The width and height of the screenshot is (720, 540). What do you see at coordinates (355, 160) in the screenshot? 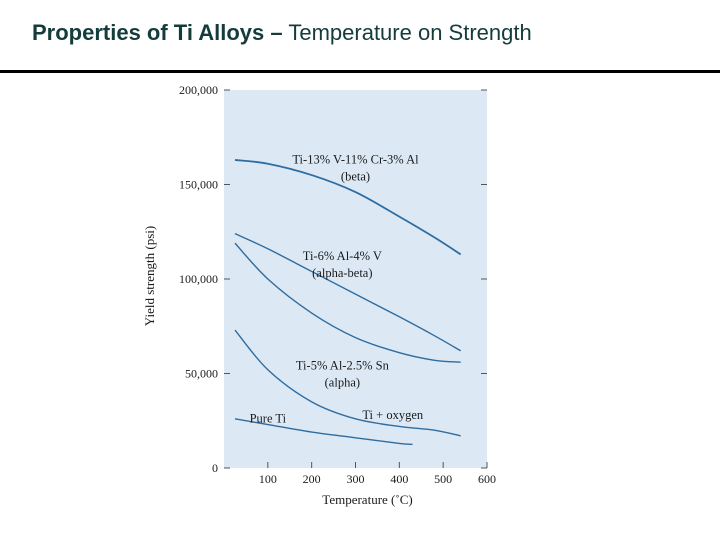
I see `ti-13v-11cr-3al-label: Ti-13% V-11% Cr-3% Al` at bounding box center [355, 160].